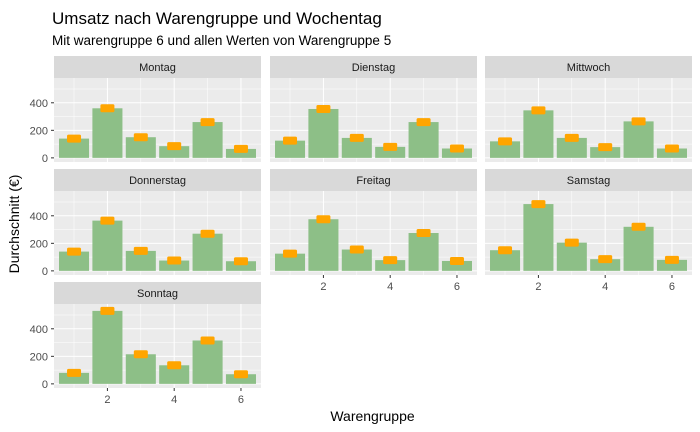 This screenshot has height=432, width=700. Describe the element at coordinates (372, 416) in the screenshot. I see `x-axis-title: Warengruppe` at that location.